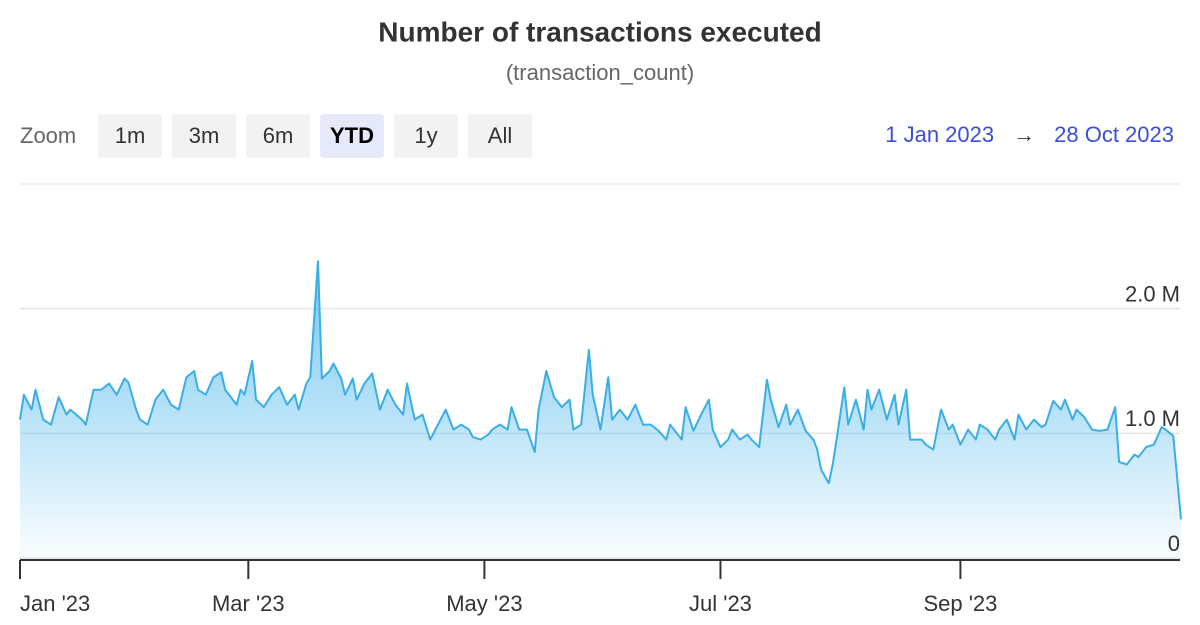  I want to click on range-button-label: 1m, so click(130, 135).